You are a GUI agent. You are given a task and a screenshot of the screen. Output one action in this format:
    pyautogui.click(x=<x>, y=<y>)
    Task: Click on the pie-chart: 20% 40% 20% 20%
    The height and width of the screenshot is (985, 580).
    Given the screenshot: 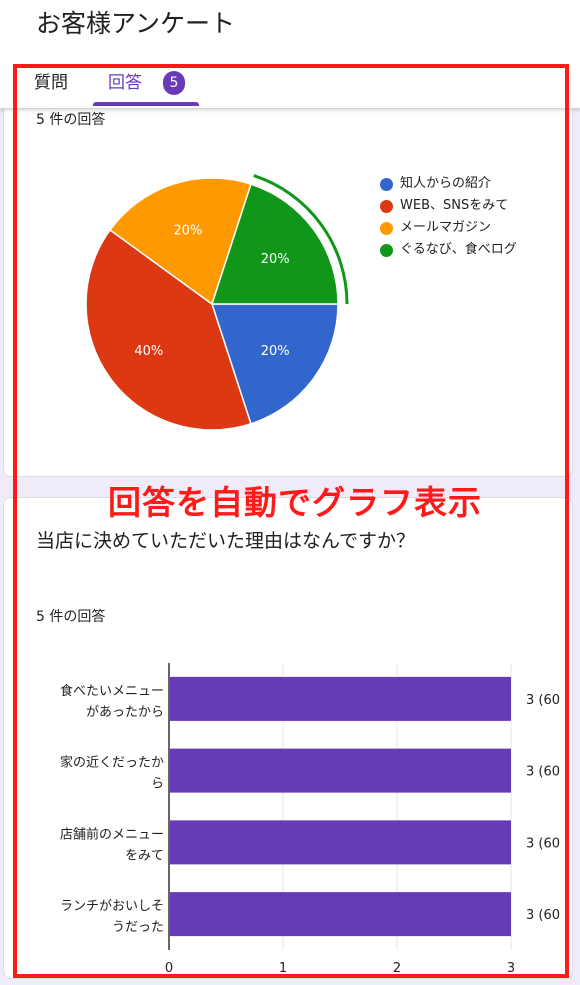 What is the action you would take?
    pyautogui.click(x=217, y=302)
    